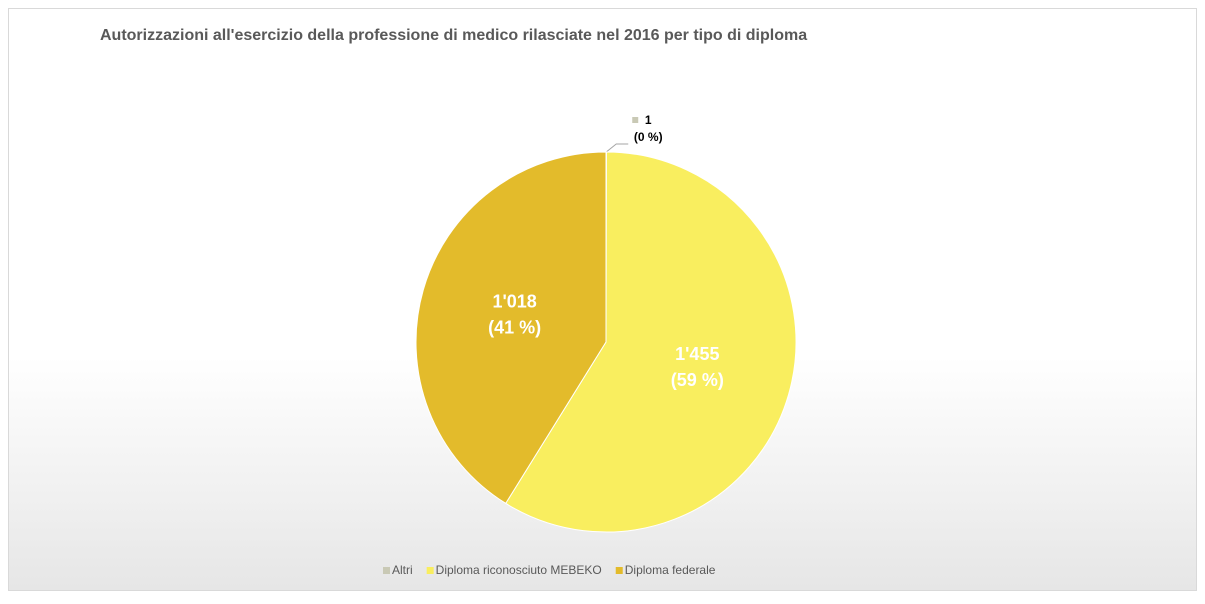 The height and width of the screenshot is (604, 1205). What do you see at coordinates (648, 137) in the screenshot?
I see `data-label: (0 %)` at bounding box center [648, 137].